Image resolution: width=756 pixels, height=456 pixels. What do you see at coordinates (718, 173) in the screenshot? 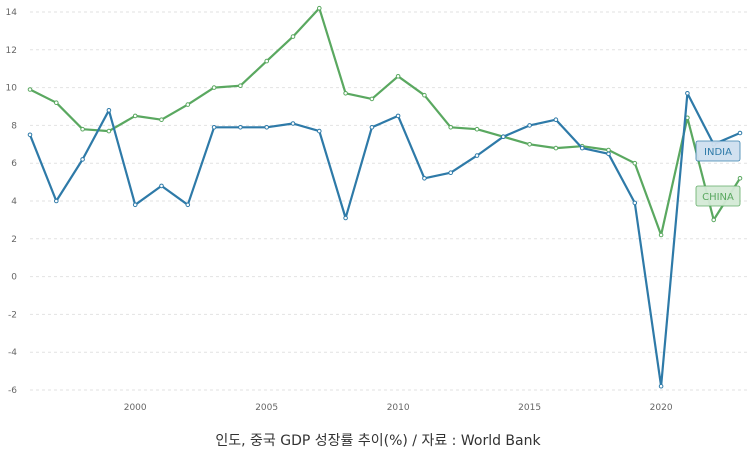
I see `series-labels: INDIA CHINA` at bounding box center [718, 173].